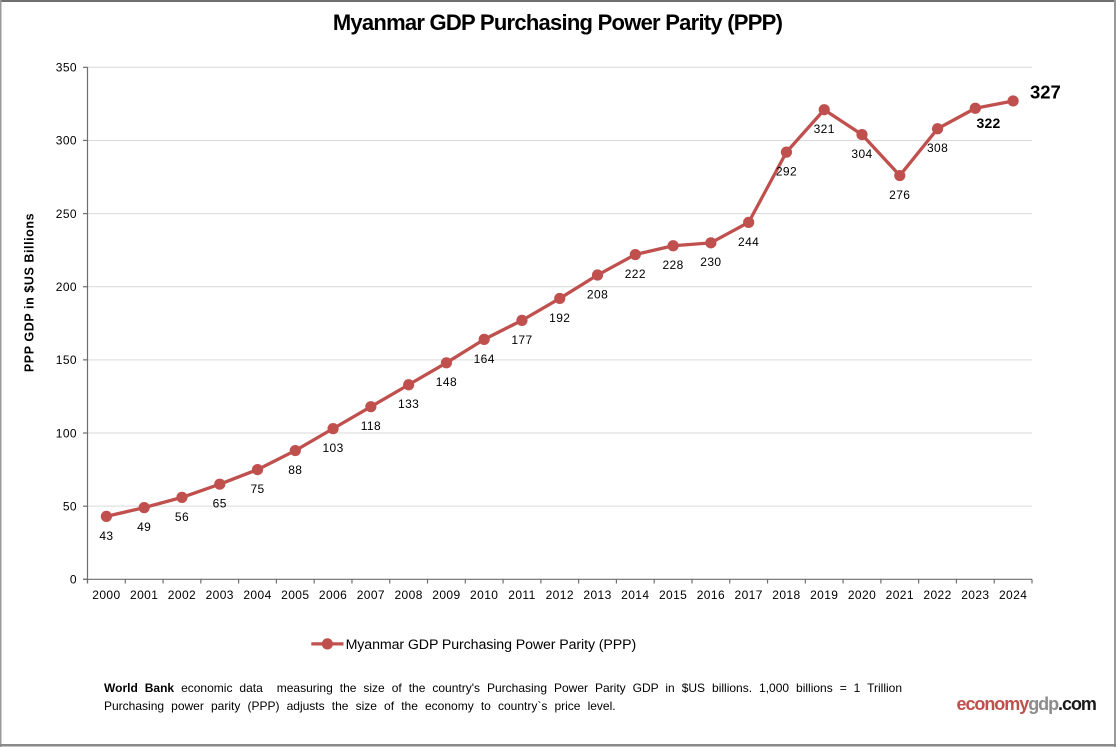  Describe the element at coordinates (66, 360) in the screenshot. I see `svg-text: 150` at that location.